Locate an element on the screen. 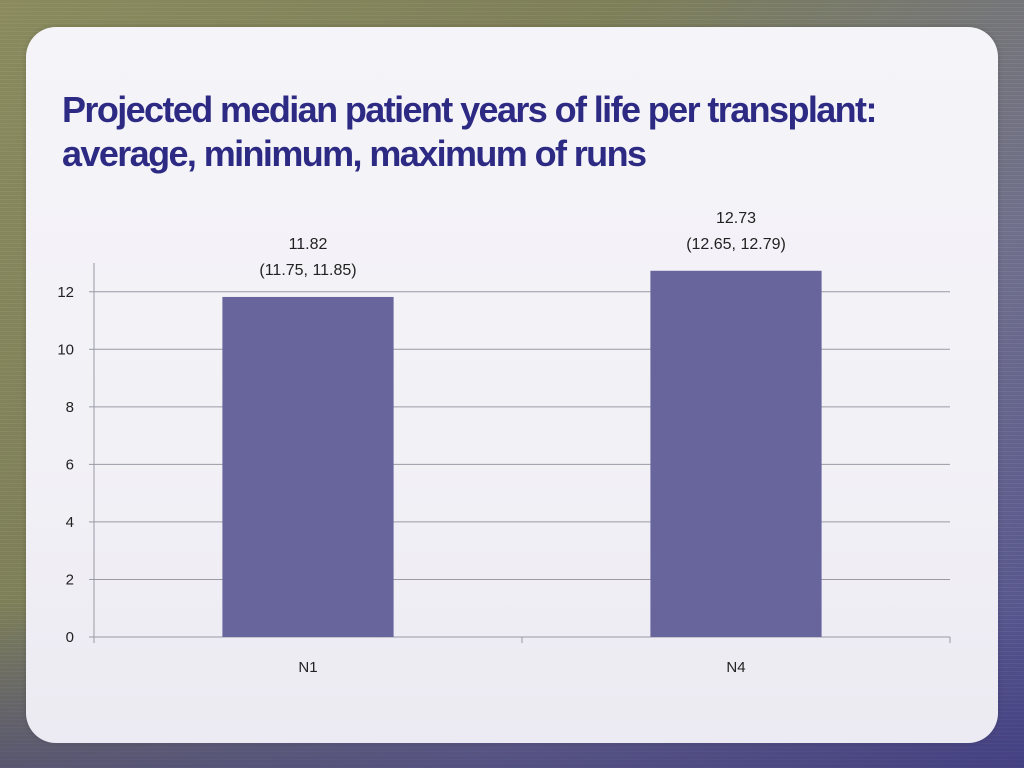  x-tick-labels: N1 N4 is located at coordinates (521, 667).